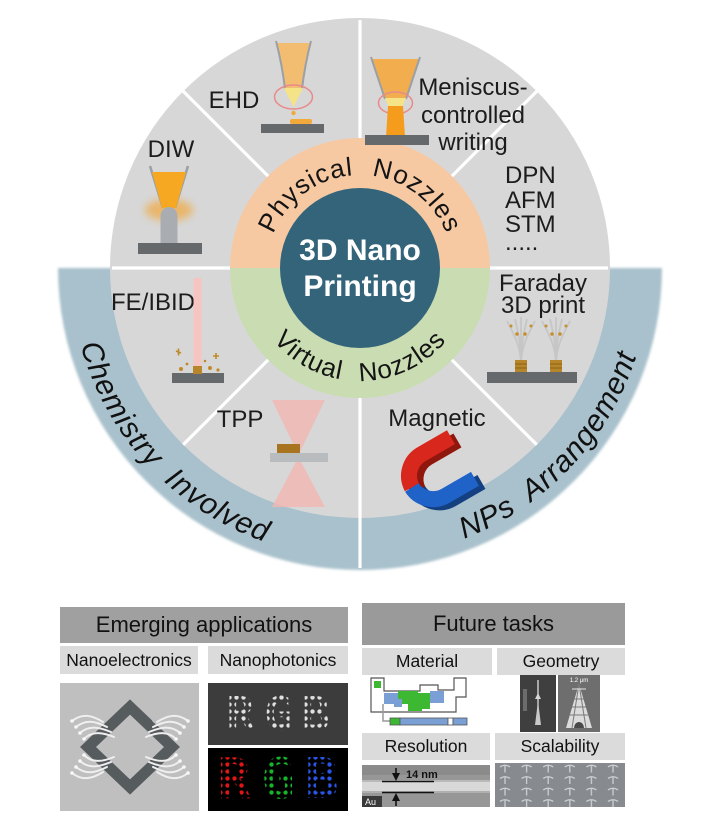 Image resolution: width=720 pixels, height=814 pixels. I want to click on future-panel-title: Future tasks, so click(493, 623).